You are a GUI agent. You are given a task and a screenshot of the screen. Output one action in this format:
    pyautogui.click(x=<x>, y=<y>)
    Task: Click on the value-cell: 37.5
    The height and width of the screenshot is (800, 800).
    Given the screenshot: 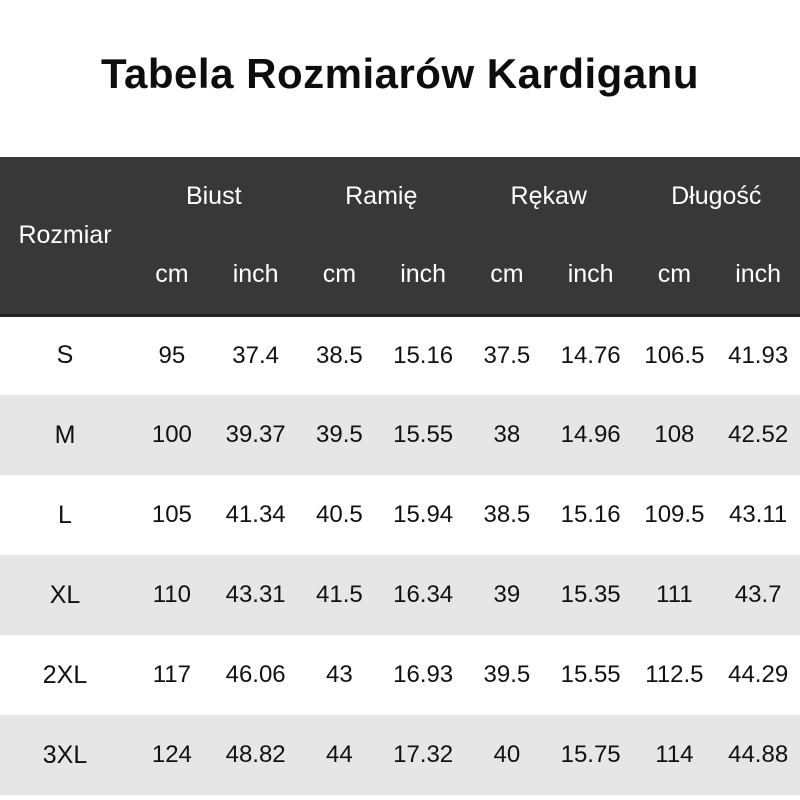 What is the action you would take?
    pyautogui.click(x=507, y=355)
    